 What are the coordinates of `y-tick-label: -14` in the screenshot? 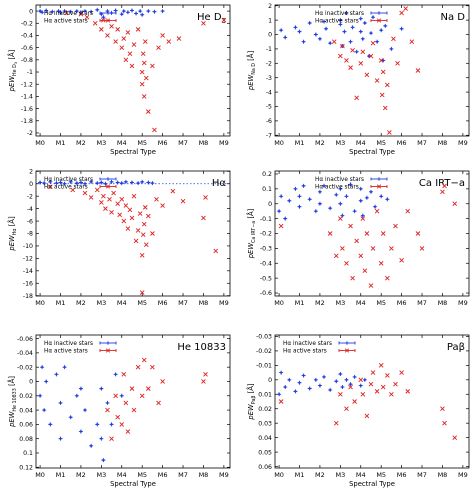 It's located at (28, 271).